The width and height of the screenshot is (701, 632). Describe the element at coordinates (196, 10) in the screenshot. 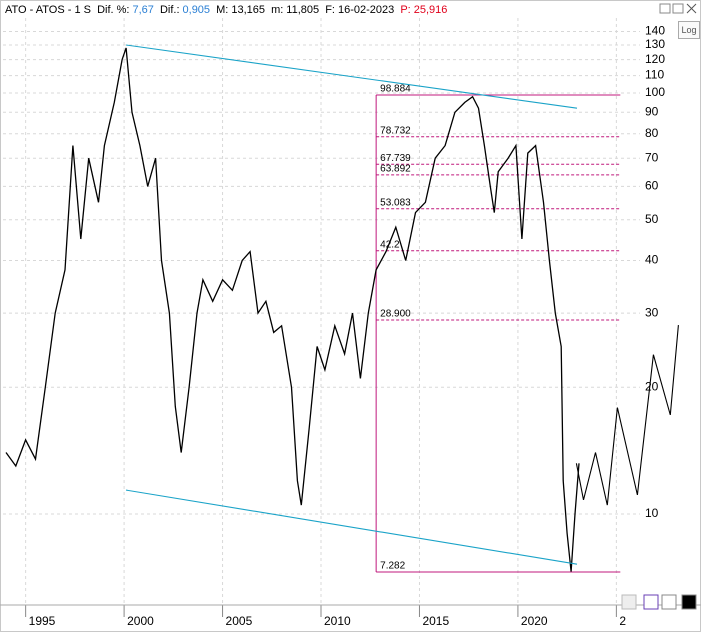

I see `field-value: 0,905` at that location.